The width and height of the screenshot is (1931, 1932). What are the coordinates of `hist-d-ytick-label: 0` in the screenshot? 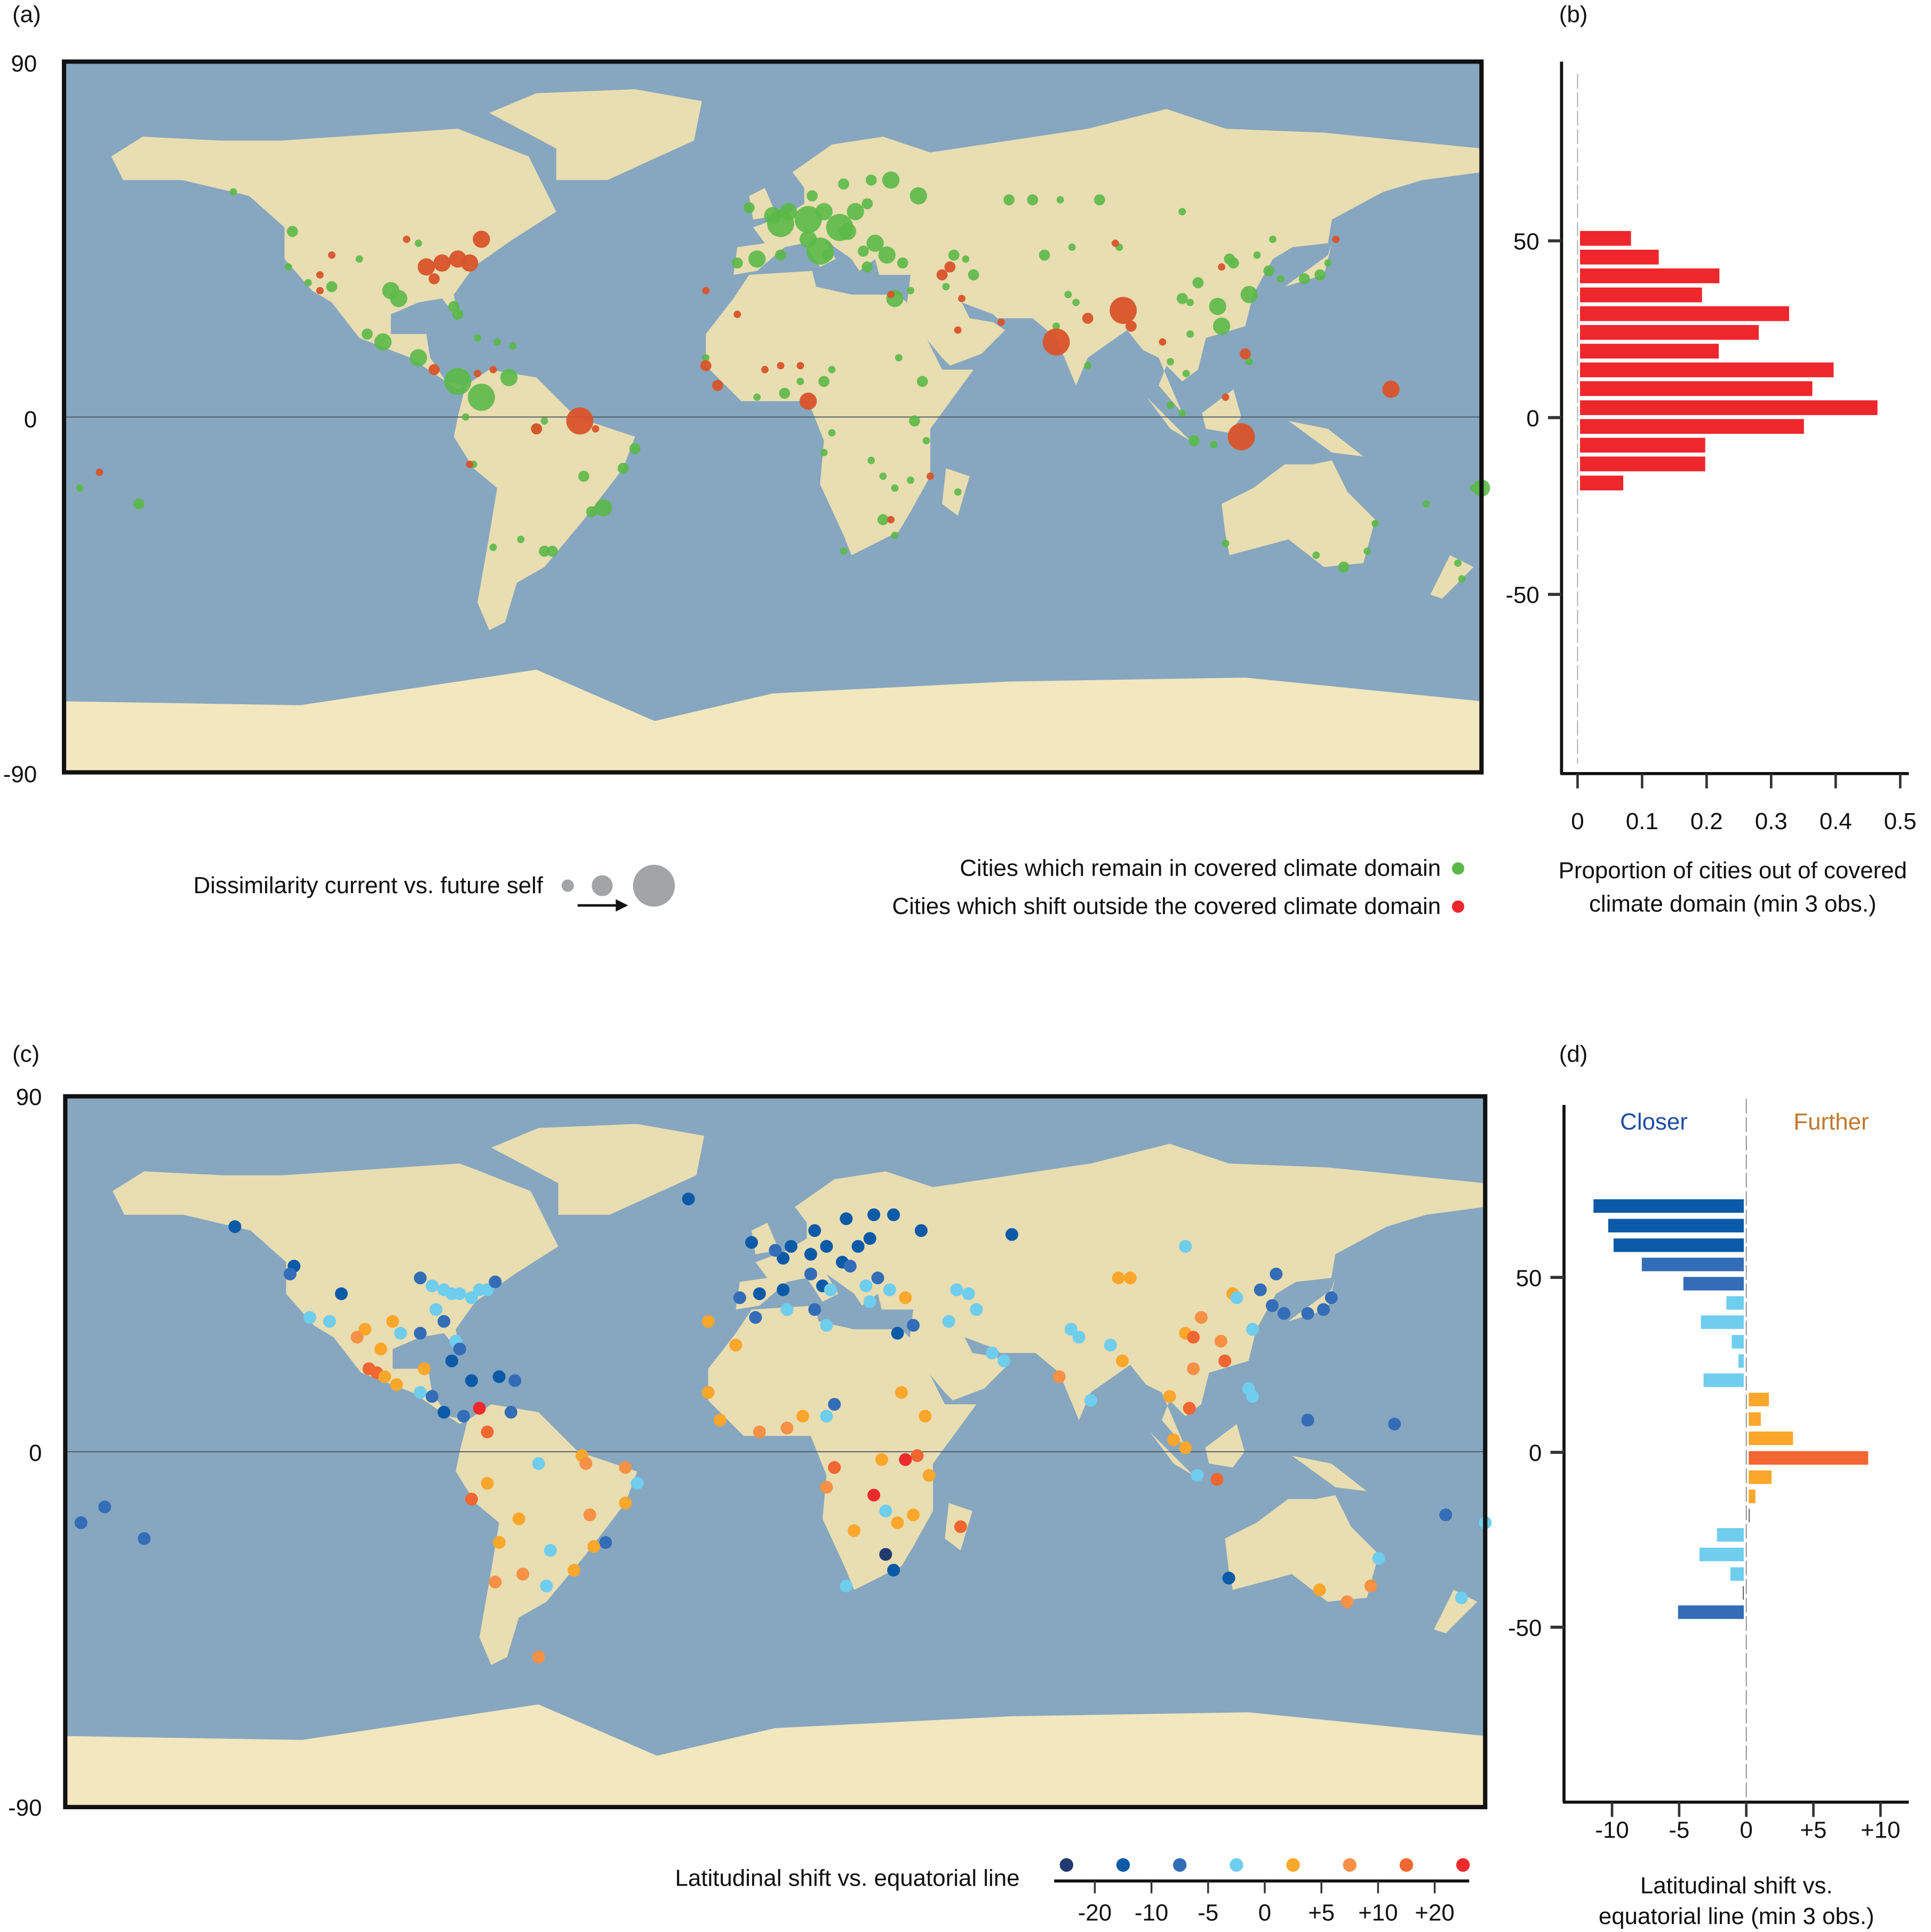 It's located at (1535, 1453).